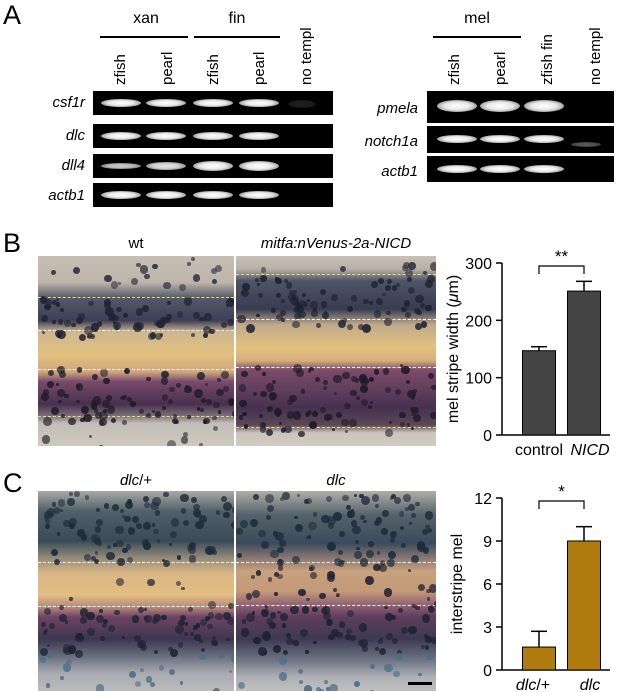 Image resolution: width=617 pixels, height=692 pixels. Describe the element at coordinates (68, 102) in the screenshot. I see `gene-label: csf1r` at that location.